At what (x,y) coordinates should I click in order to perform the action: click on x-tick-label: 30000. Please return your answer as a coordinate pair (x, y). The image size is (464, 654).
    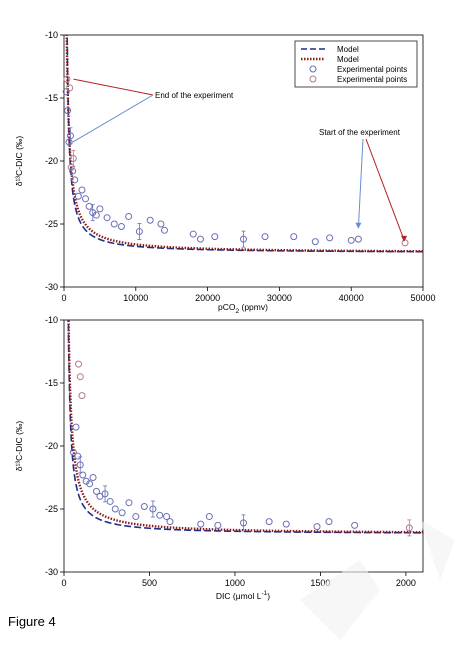
    Looking at the image, I should click on (279, 298).